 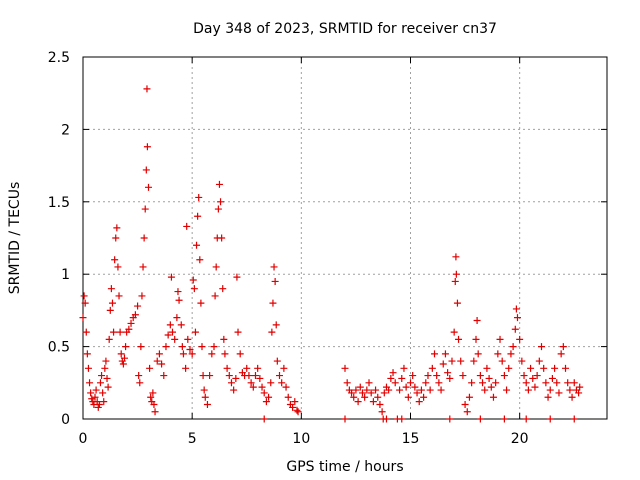 What do you see at coordinates (411, 439) in the screenshot?
I see `x-tick-label: 15` at bounding box center [411, 439].